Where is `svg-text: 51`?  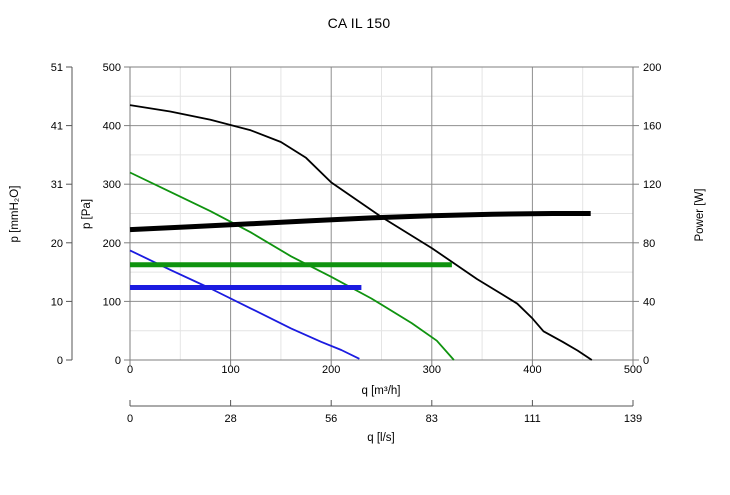
svg-text: 51 is located at coordinates (57, 68).